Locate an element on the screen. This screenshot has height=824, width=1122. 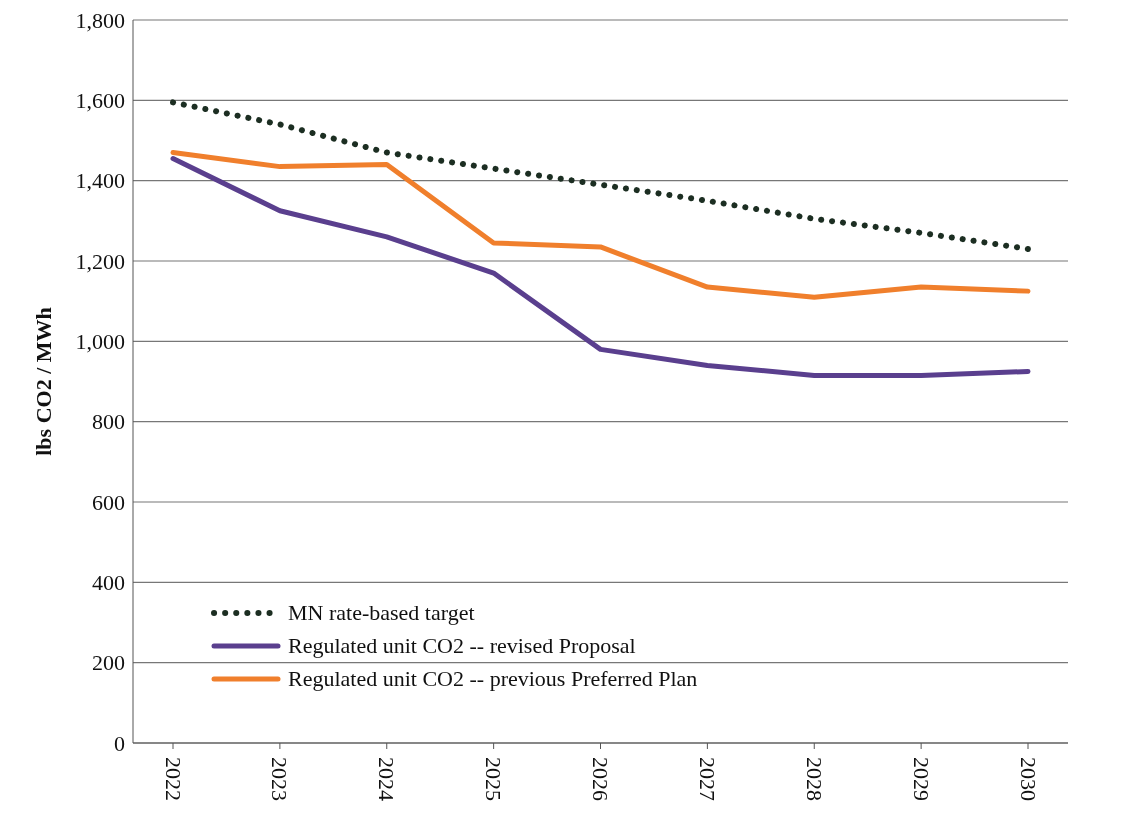
y-tick-label: 800 is located at coordinates (108, 422).